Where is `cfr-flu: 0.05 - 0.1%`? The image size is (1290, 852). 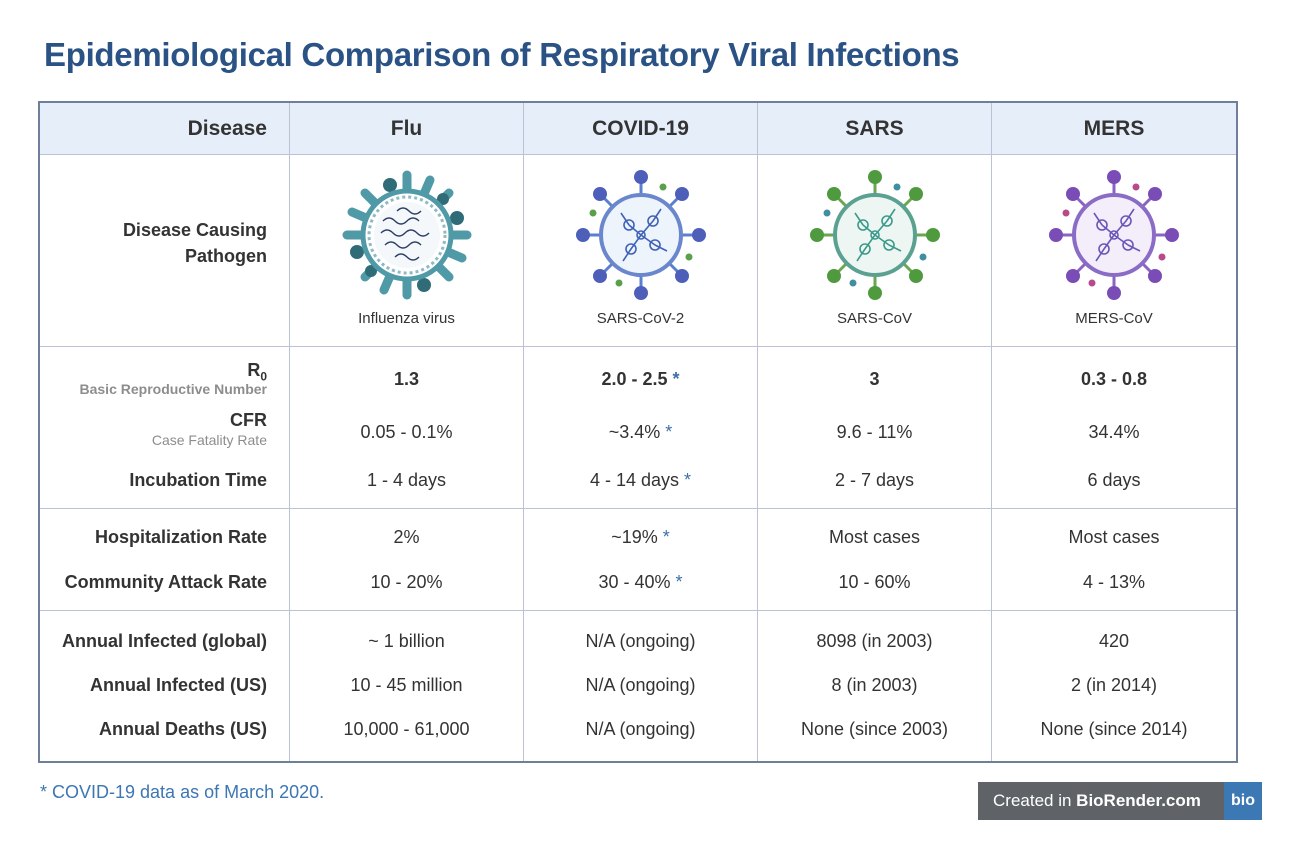 cfr-flu: 0.05 - 0.1% is located at coordinates (406, 432).